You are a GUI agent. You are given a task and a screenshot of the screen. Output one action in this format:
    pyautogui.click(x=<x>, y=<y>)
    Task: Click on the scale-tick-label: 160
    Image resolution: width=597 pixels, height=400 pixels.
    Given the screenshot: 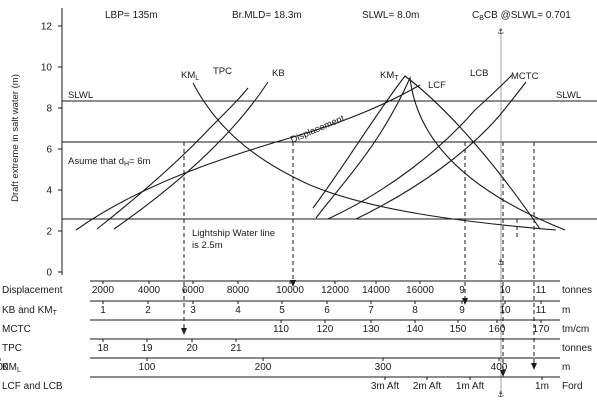 What is the action you would take?
    pyautogui.click(x=497, y=329)
    